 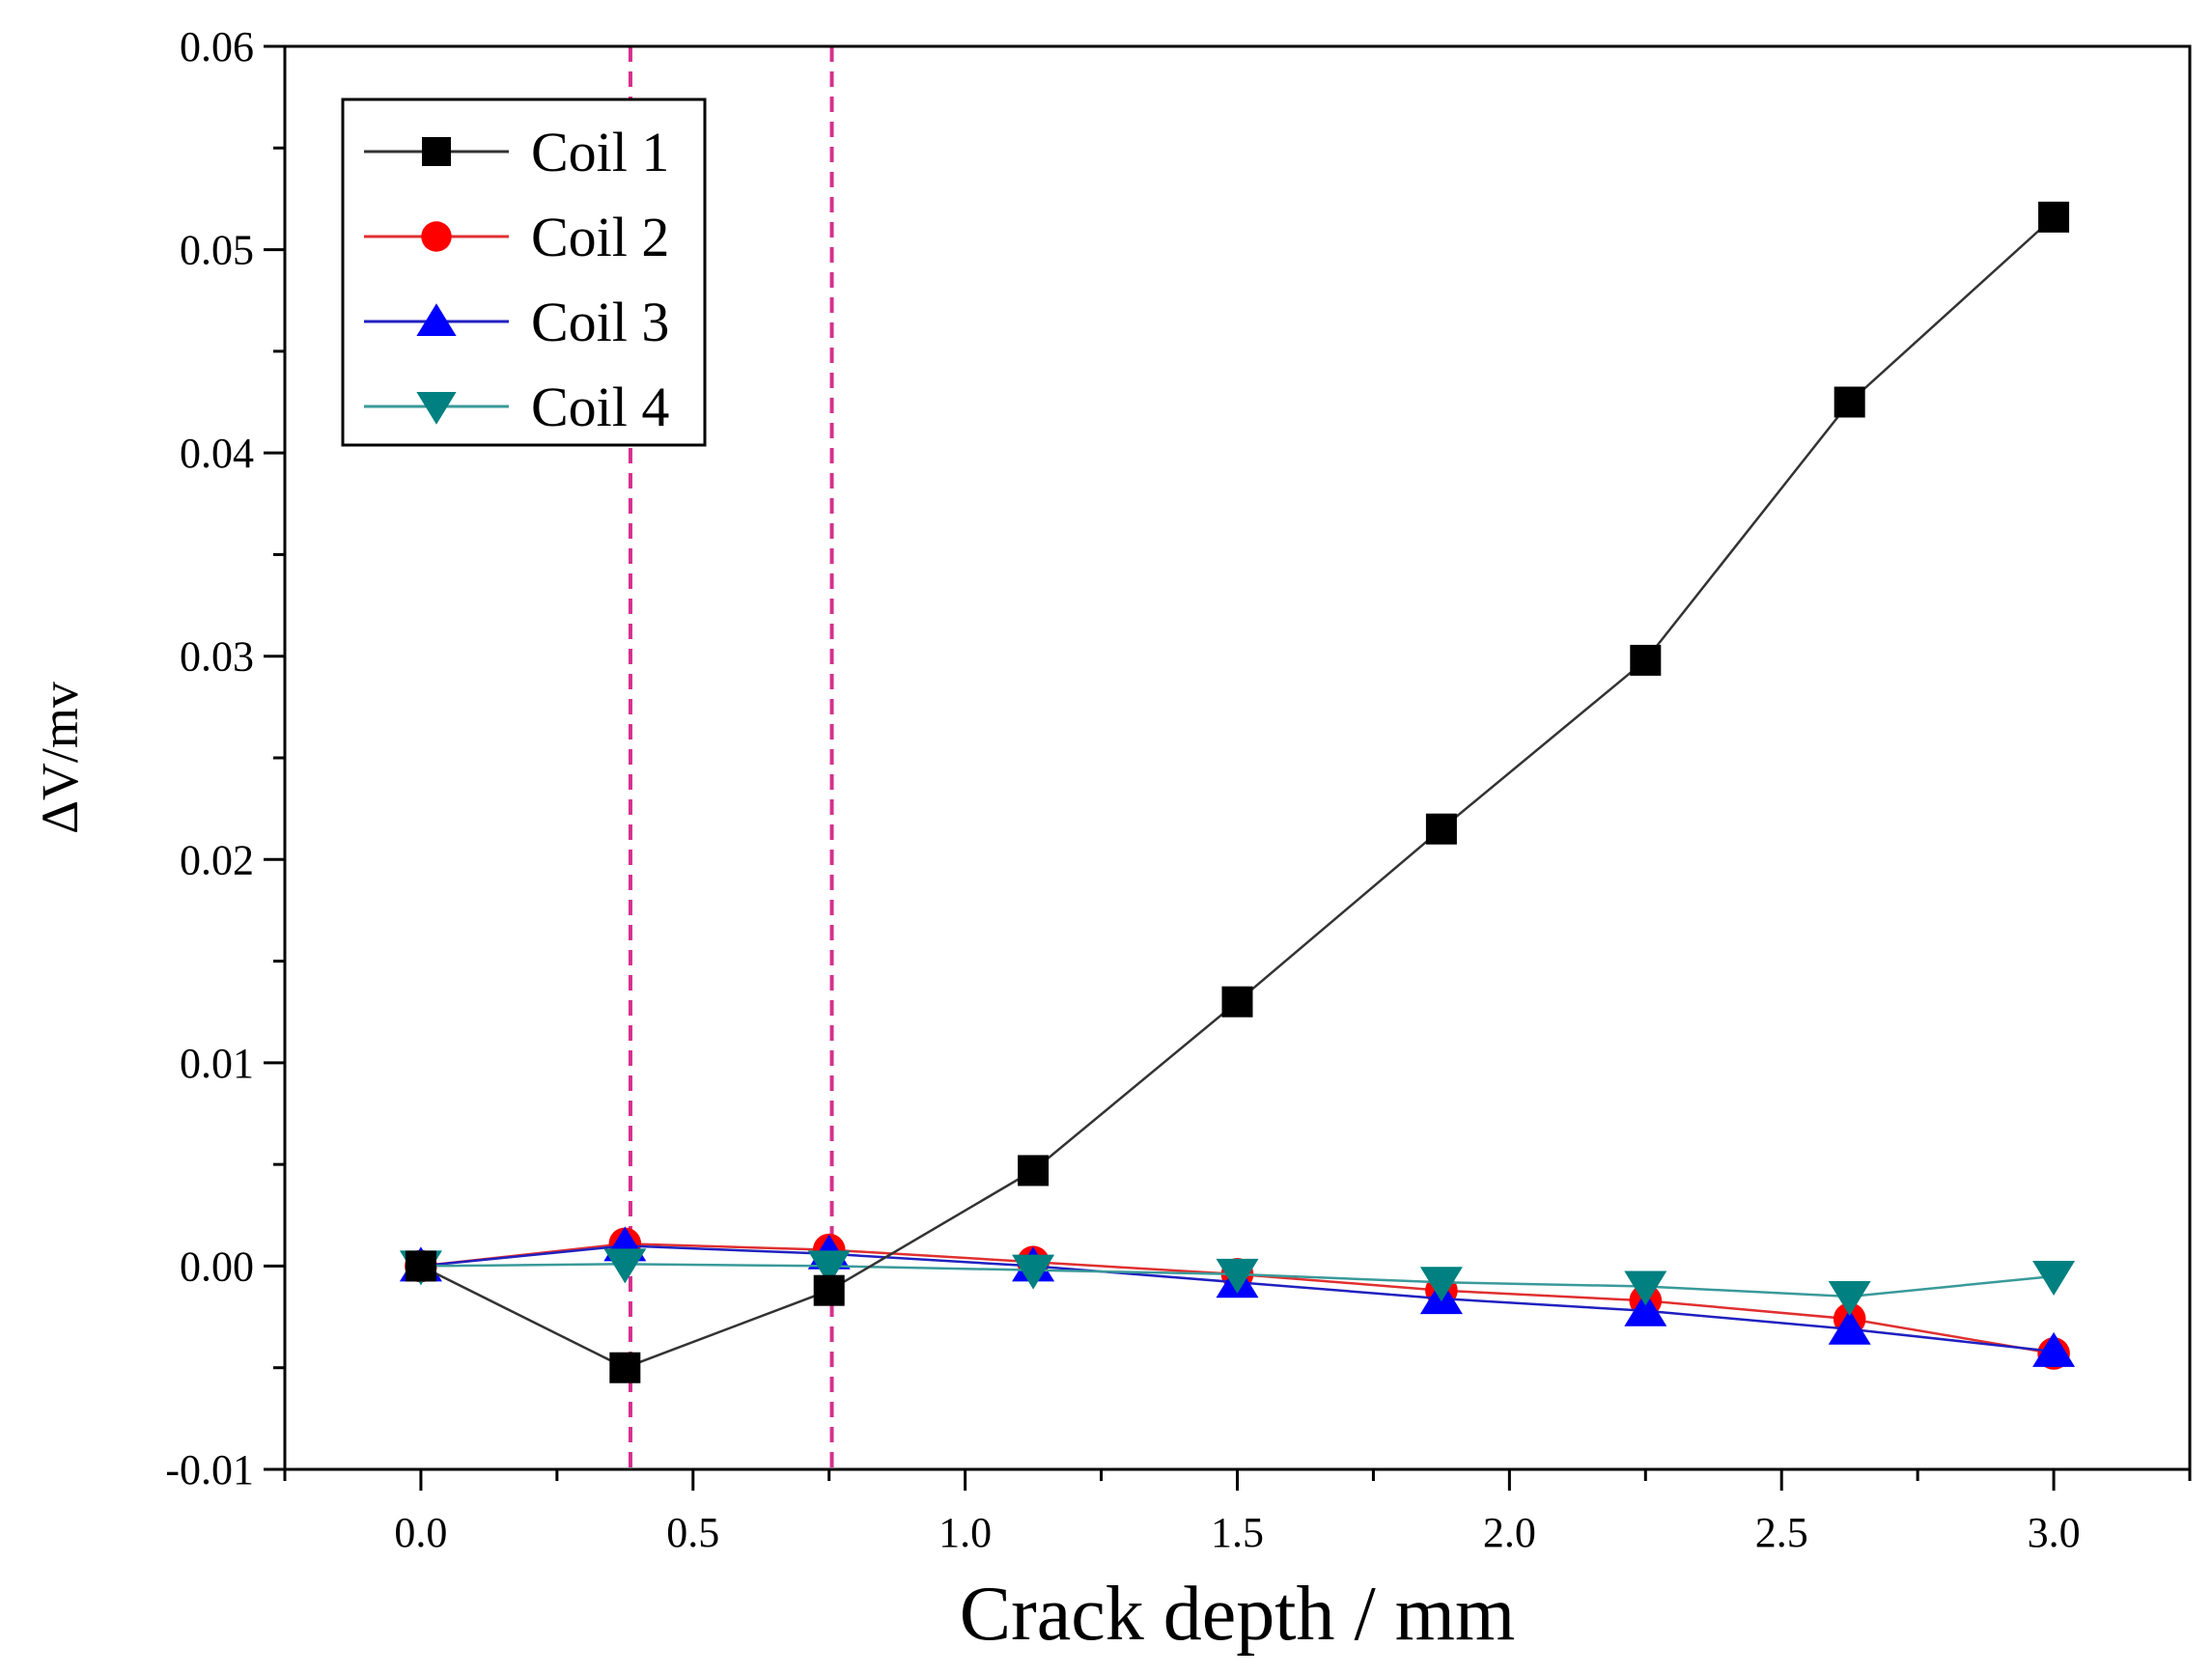 What do you see at coordinates (217, 657) in the screenshot?
I see `y-tick-label: 0.03` at bounding box center [217, 657].